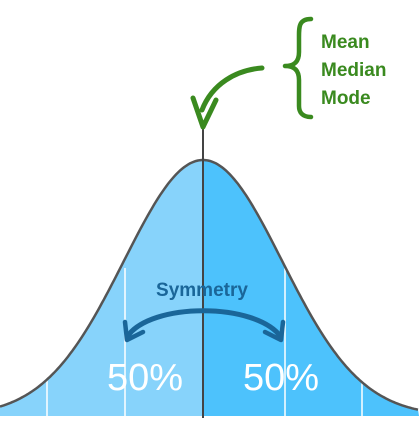  Describe the element at coordinates (346, 98) in the screenshot. I see `mode-label: Mode` at that location.